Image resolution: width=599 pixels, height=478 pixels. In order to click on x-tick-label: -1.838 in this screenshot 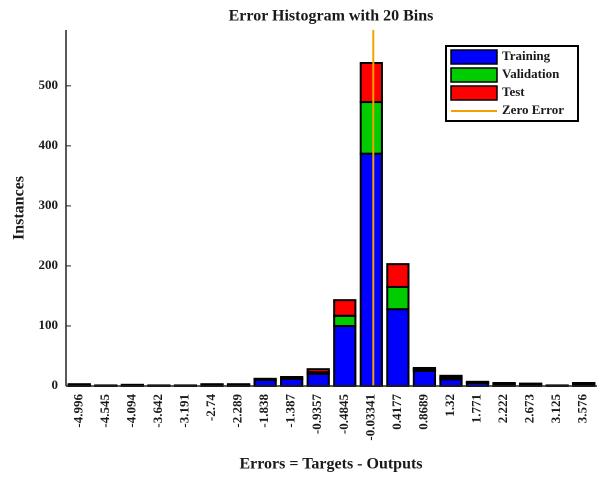, I will do `click(263, 411)`.